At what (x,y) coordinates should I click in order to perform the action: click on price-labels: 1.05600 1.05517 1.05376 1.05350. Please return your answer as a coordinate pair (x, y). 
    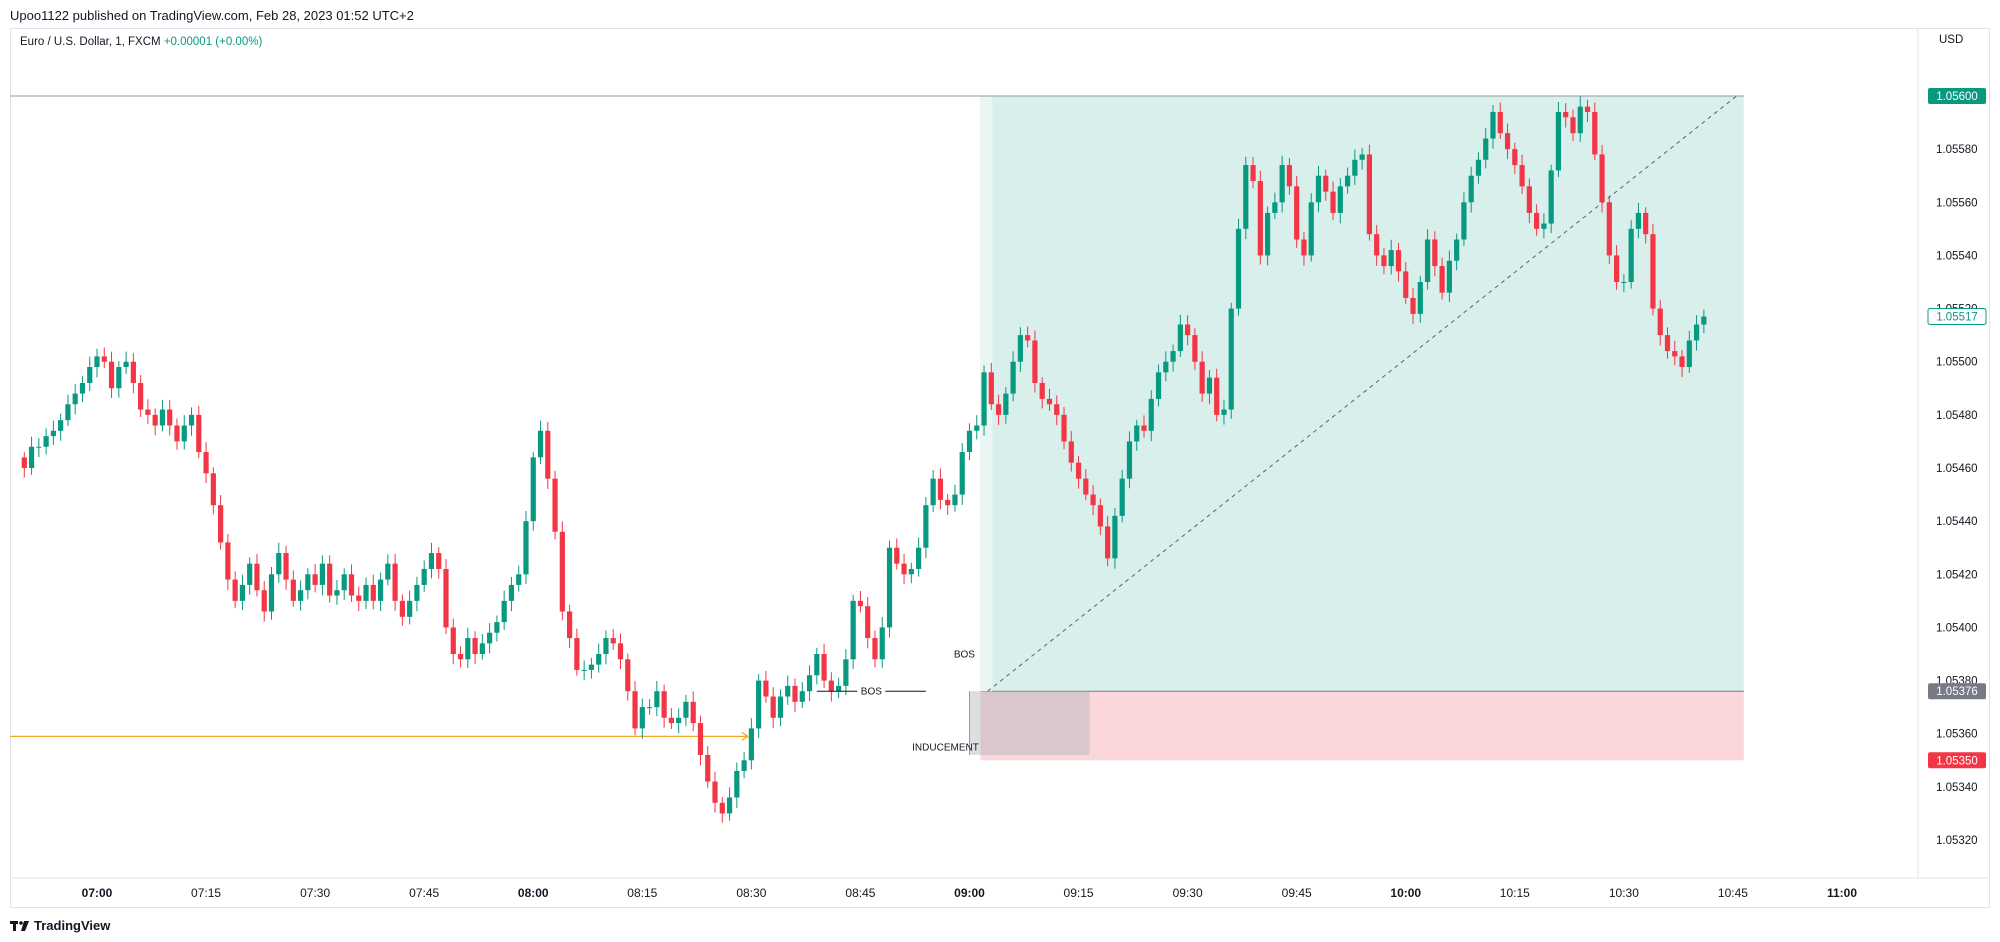
    Looking at the image, I should click on (1957, 428).